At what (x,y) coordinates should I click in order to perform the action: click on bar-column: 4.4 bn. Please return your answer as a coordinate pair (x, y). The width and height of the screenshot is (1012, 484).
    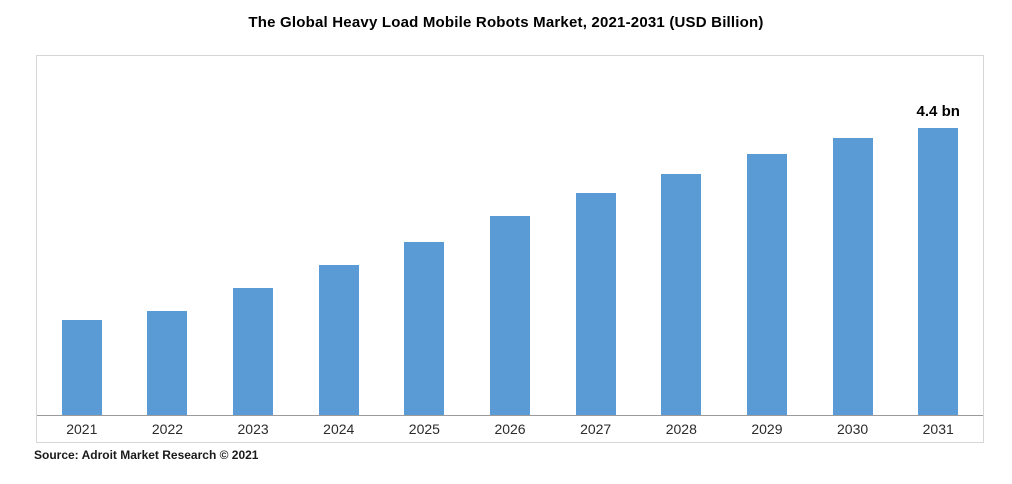
    Looking at the image, I should click on (938, 235).